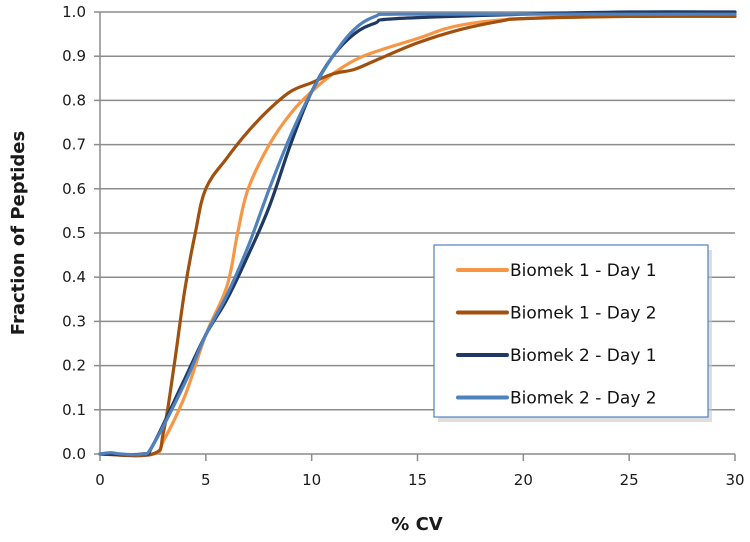  Describe the element at coordinates (311, 480) in the screenshot. I see `x-tick-label: 10` at that location.